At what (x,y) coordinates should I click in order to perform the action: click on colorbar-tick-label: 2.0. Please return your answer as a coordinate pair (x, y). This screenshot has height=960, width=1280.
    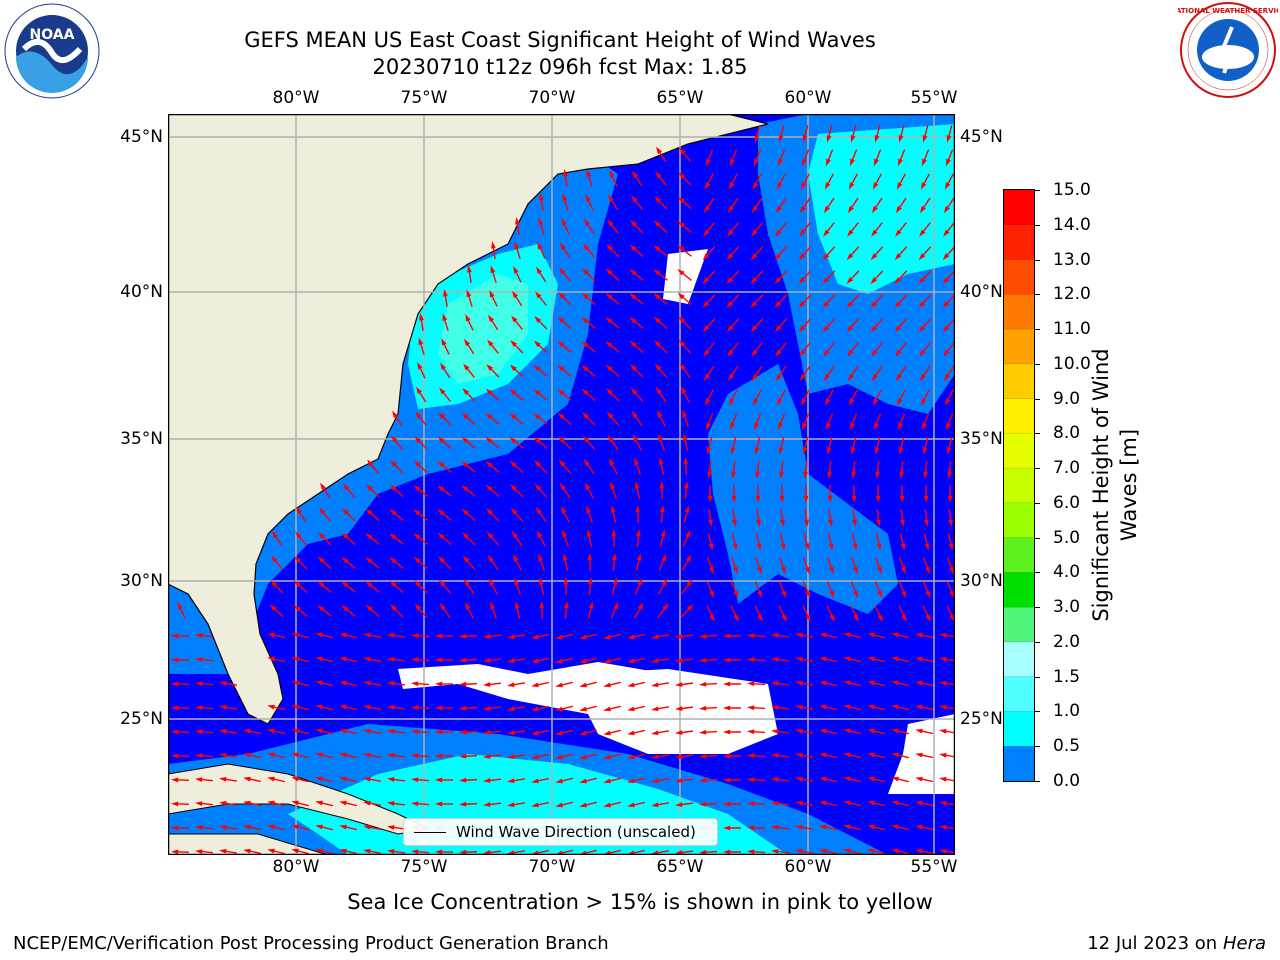
    Looking at the image, I should click on (1067, 641).